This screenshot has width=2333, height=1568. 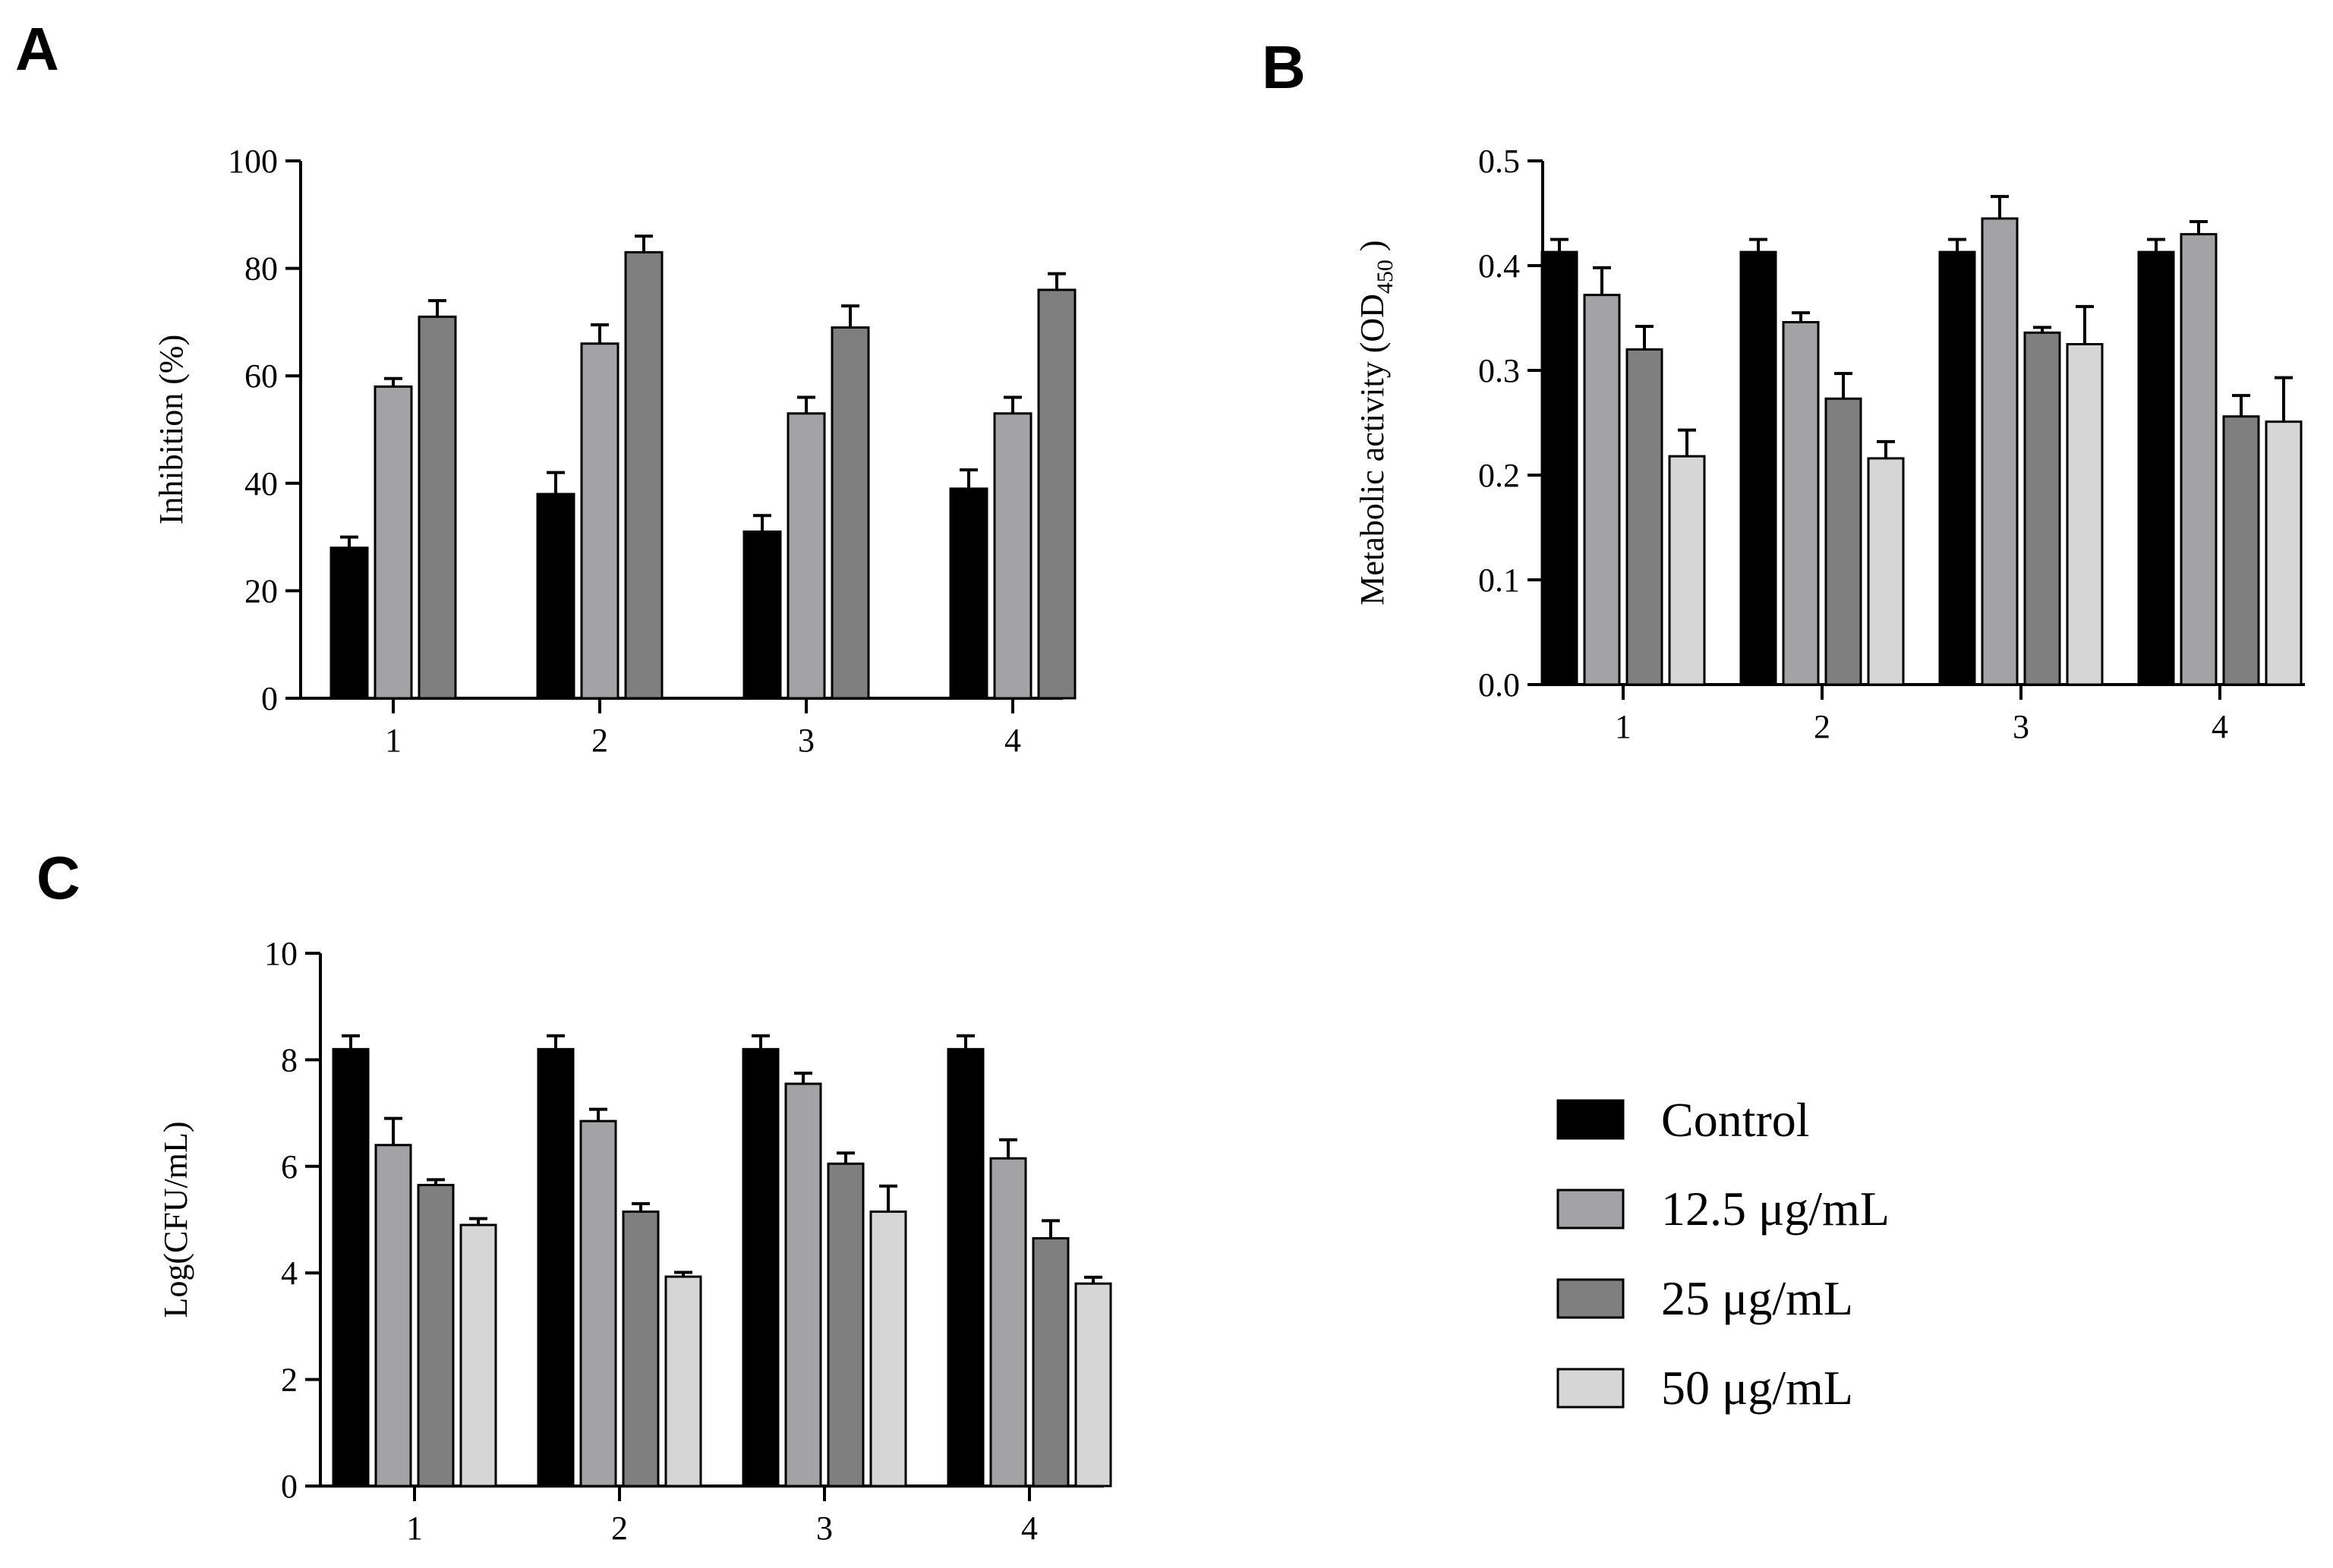 I want to click on y-tick-label: 0.0, so click(x=1499, y=685).